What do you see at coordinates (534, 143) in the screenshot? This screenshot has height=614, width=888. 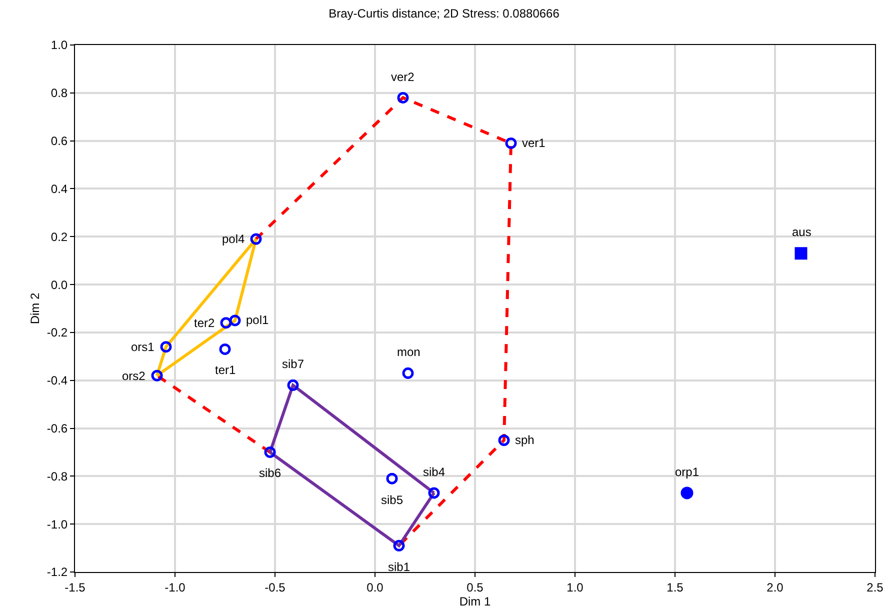 I see `annotation: ver1` at bounding box center [534, 143].